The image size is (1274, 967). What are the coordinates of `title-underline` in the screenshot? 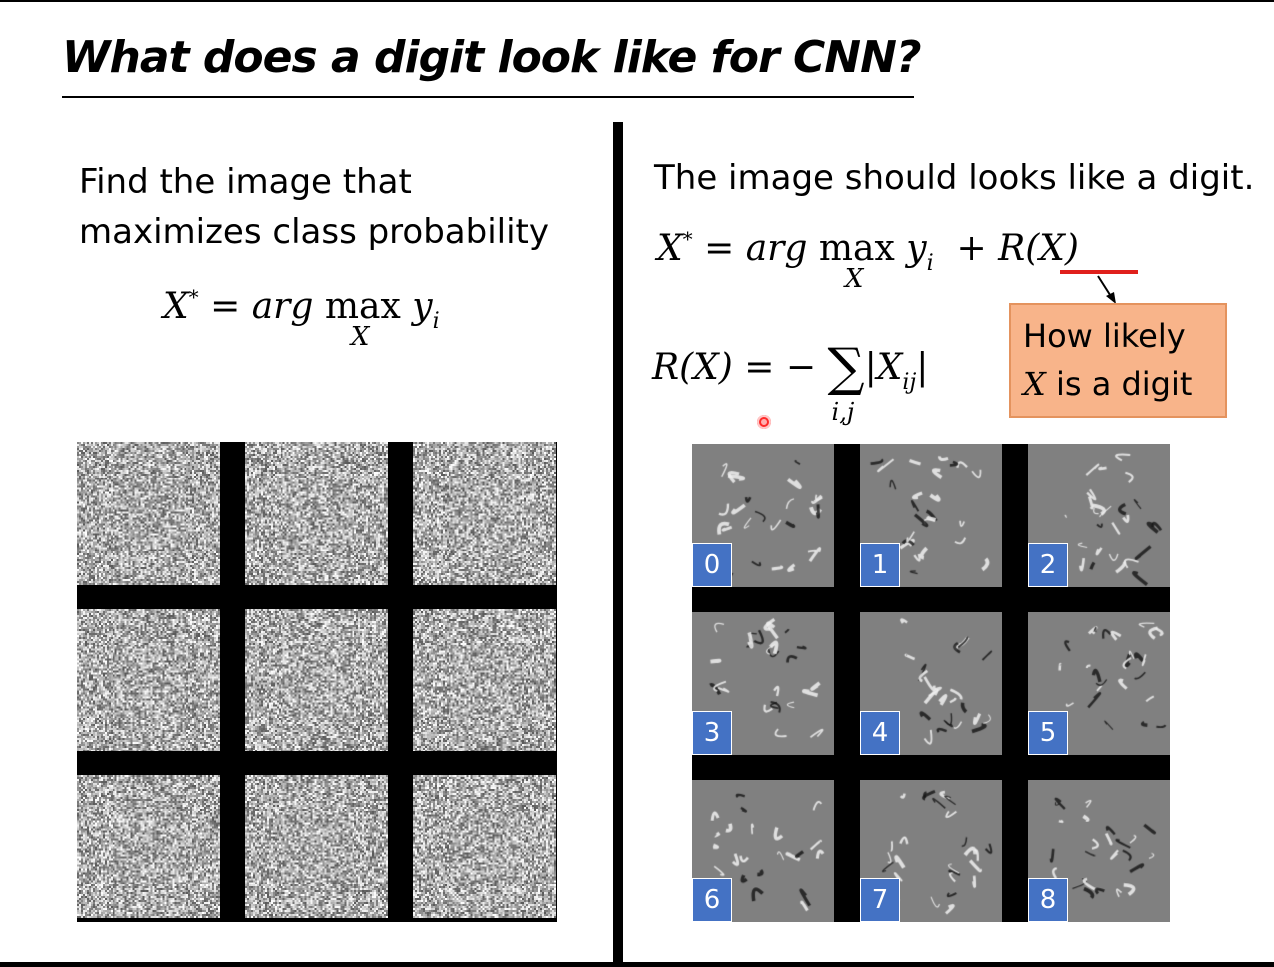 It's located at (488, 97).